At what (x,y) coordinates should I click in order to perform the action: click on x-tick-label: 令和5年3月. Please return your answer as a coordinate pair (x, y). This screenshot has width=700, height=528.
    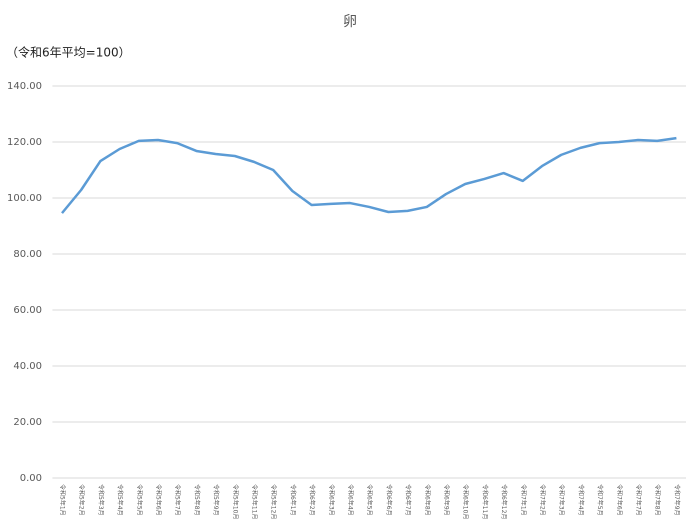
    Looking at the image, I should click on (101, 500).